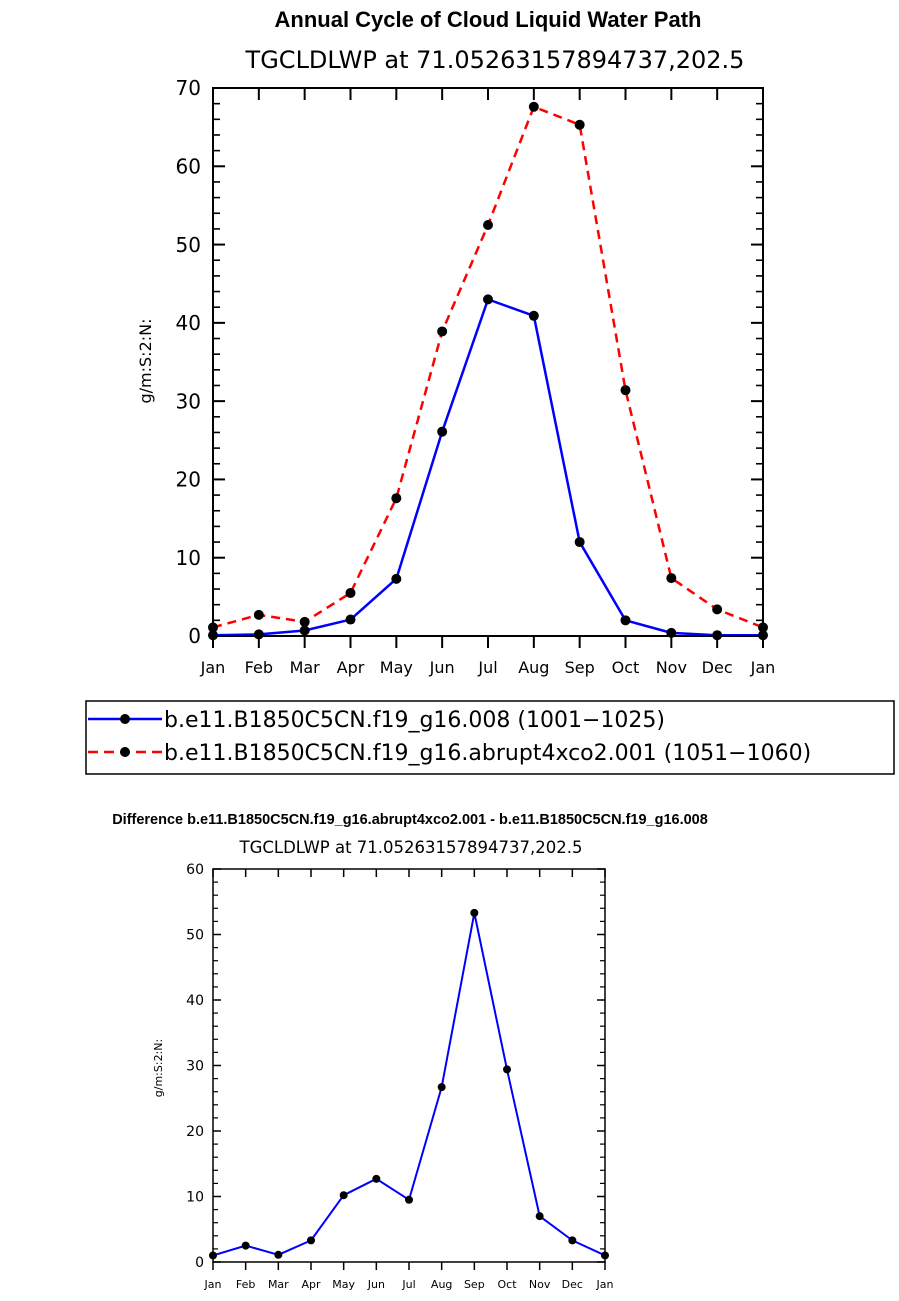  Describe the element at coordinates (488, 19) in the screenshot. I see `top-chart-title: Annual Cycle of Cloud Liquid Water Path` at that location.